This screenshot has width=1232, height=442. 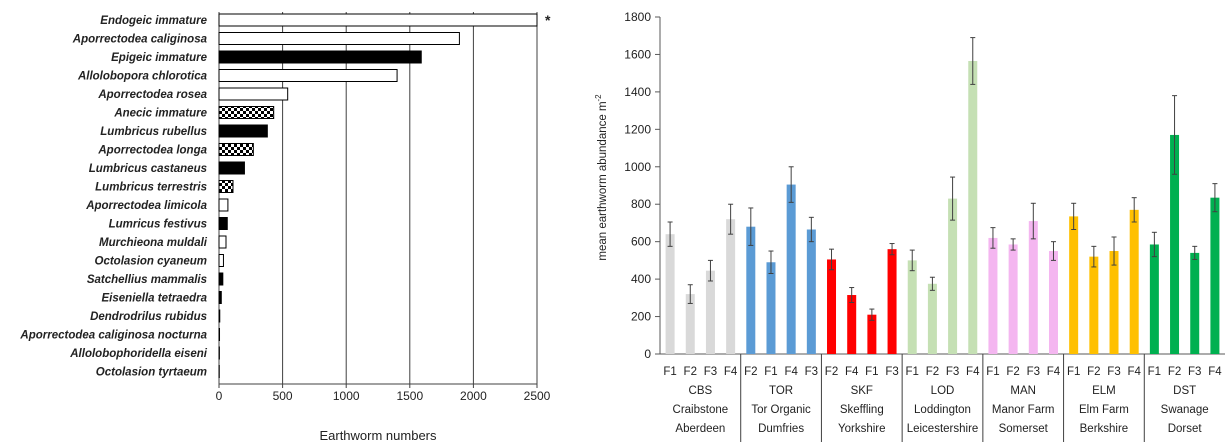 What do you see at coordinates (473, 396) in the screenshot?
I see `x-tick-label: 2000` at bounding box center [473, 396].